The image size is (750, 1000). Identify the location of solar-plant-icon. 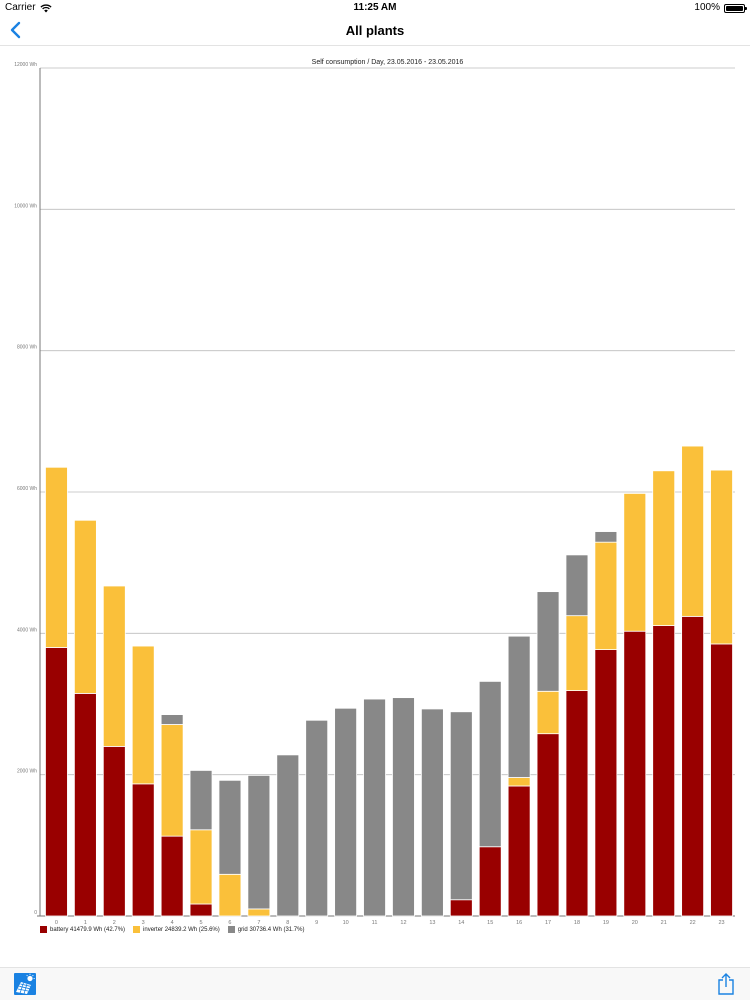
(25, 984).